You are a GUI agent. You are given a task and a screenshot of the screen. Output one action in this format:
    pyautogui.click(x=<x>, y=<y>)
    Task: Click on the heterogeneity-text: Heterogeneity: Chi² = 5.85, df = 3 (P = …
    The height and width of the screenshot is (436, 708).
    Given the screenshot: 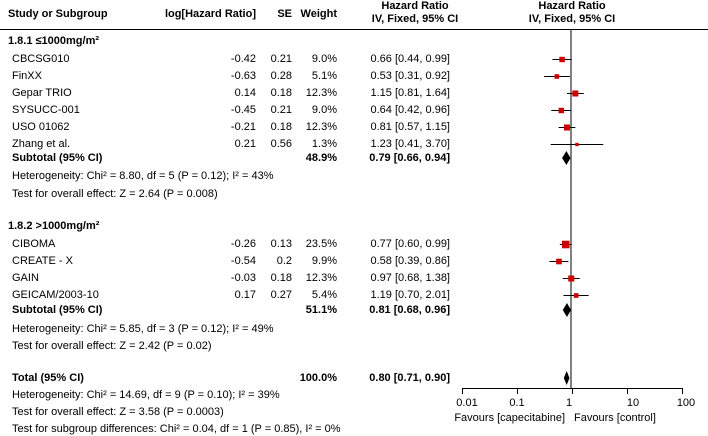 What is the action you would take?
    pyautogui.click(x=143, y=329)
    